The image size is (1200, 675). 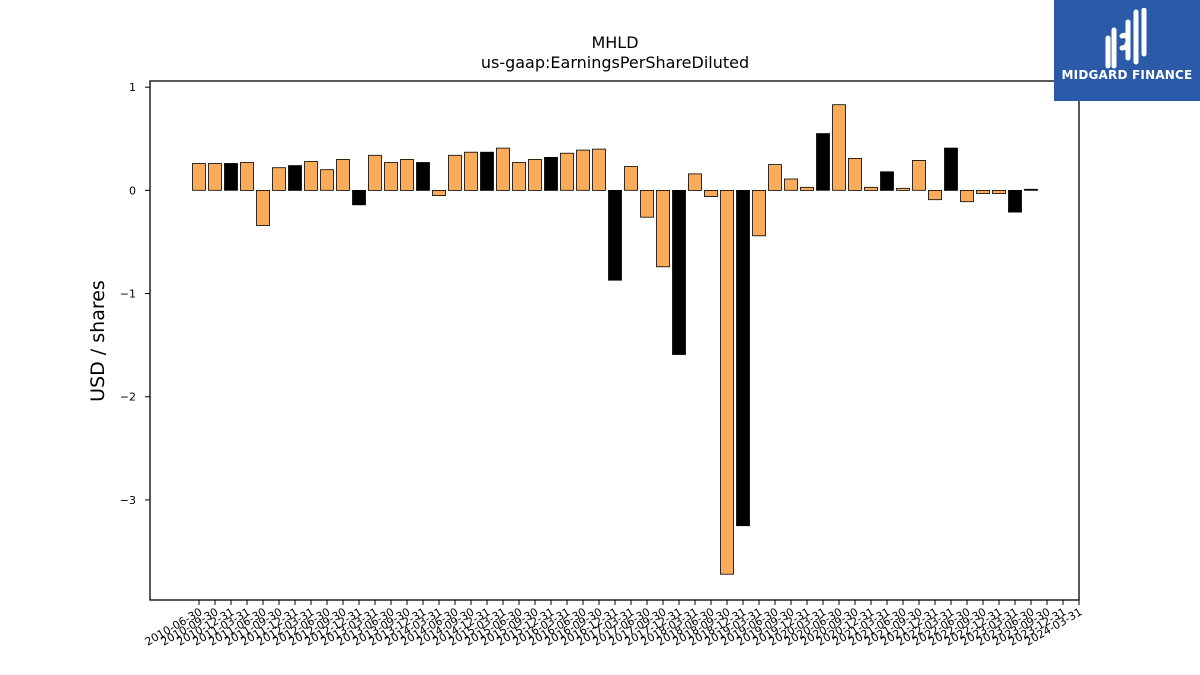 What do you see at coordinates (132, 87) in the screenshot?
I see `y-tick-label: 1` at bounding box center [132, 87].